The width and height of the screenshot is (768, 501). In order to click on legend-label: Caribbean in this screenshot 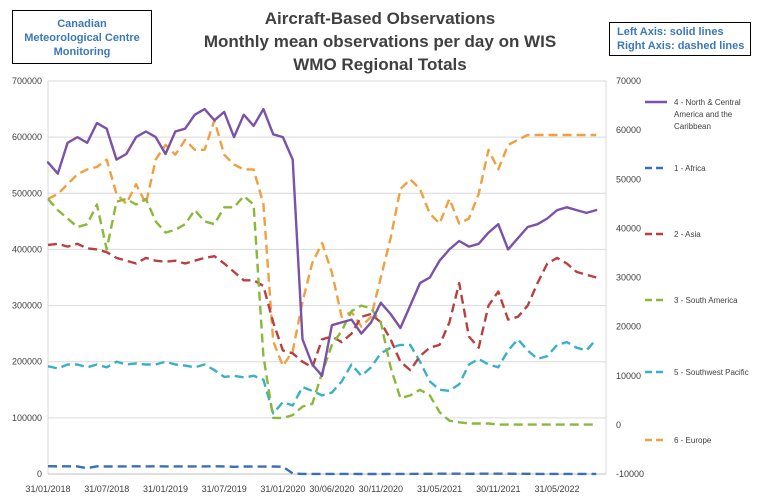, I will do `click(692, 126)`.